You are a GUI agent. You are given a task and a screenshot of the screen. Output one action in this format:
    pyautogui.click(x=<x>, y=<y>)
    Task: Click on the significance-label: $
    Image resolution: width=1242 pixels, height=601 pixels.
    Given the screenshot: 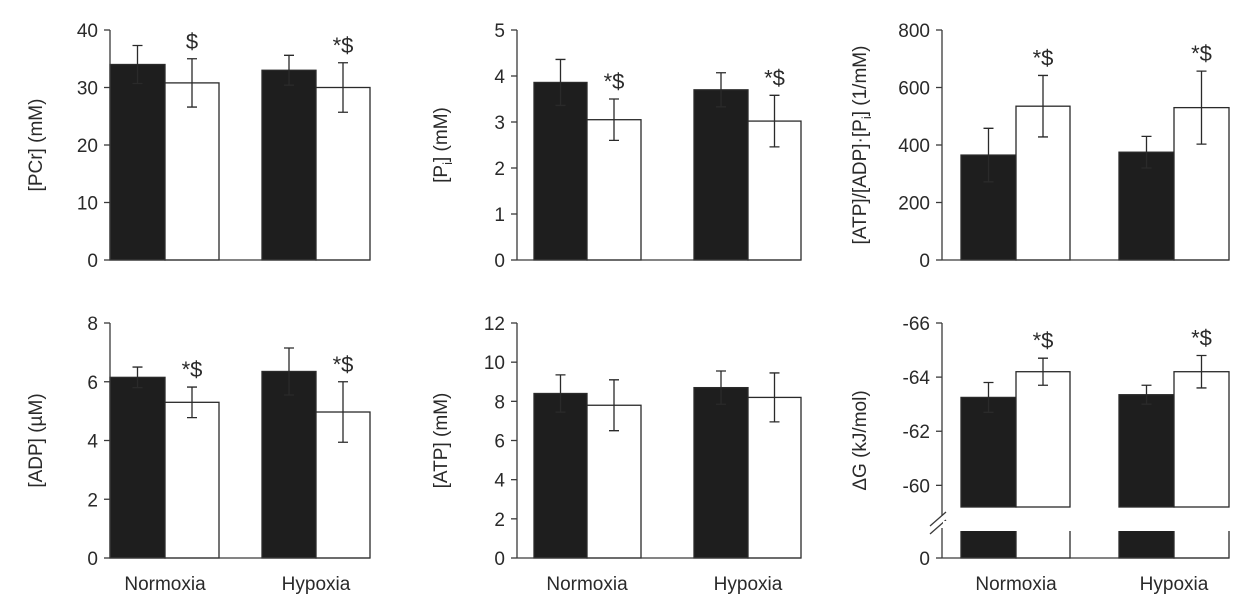 What is the action you would take?
    pyautogui.click(x=192, y=41)
    